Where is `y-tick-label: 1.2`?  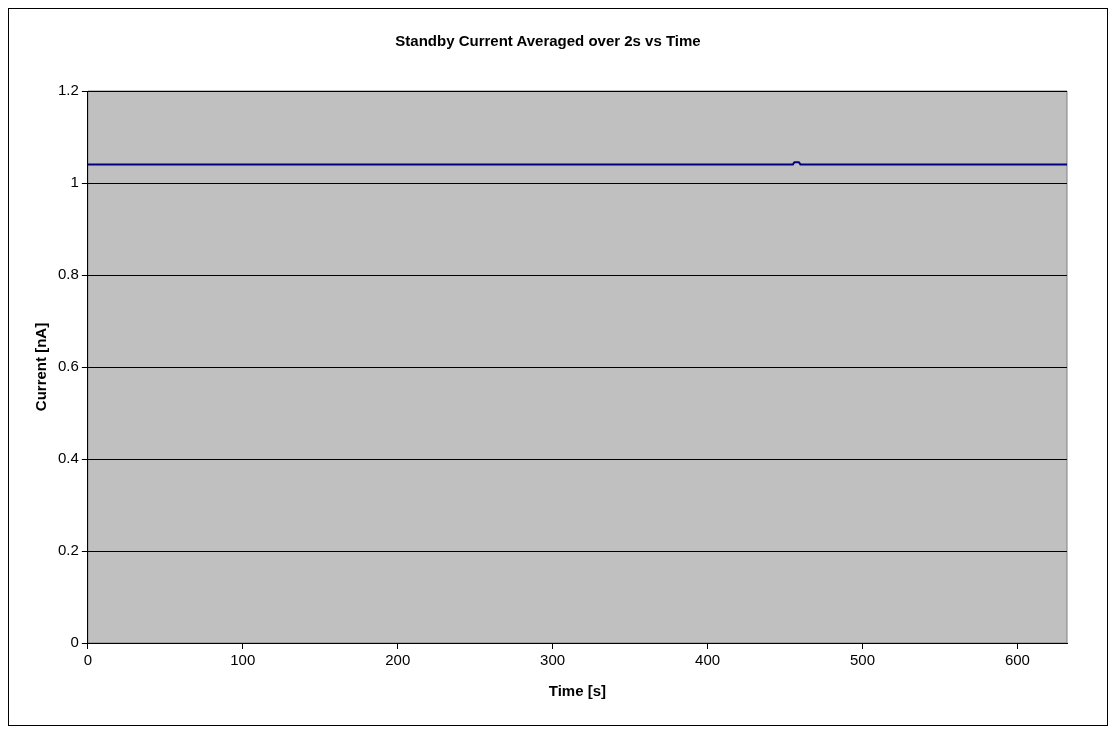
y-tick-label: 1.2 is located at coordinates (68, 90).